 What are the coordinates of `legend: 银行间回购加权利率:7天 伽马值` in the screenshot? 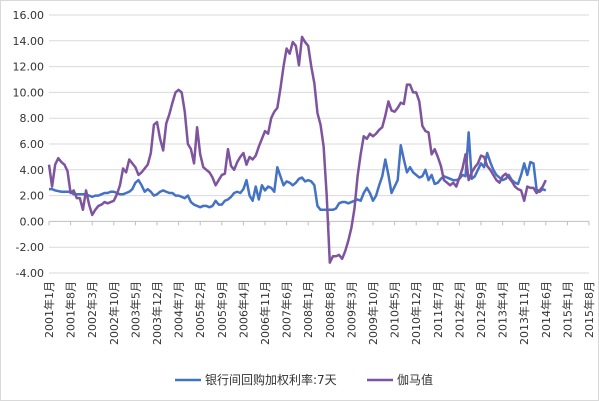 It's located at (304, 379).